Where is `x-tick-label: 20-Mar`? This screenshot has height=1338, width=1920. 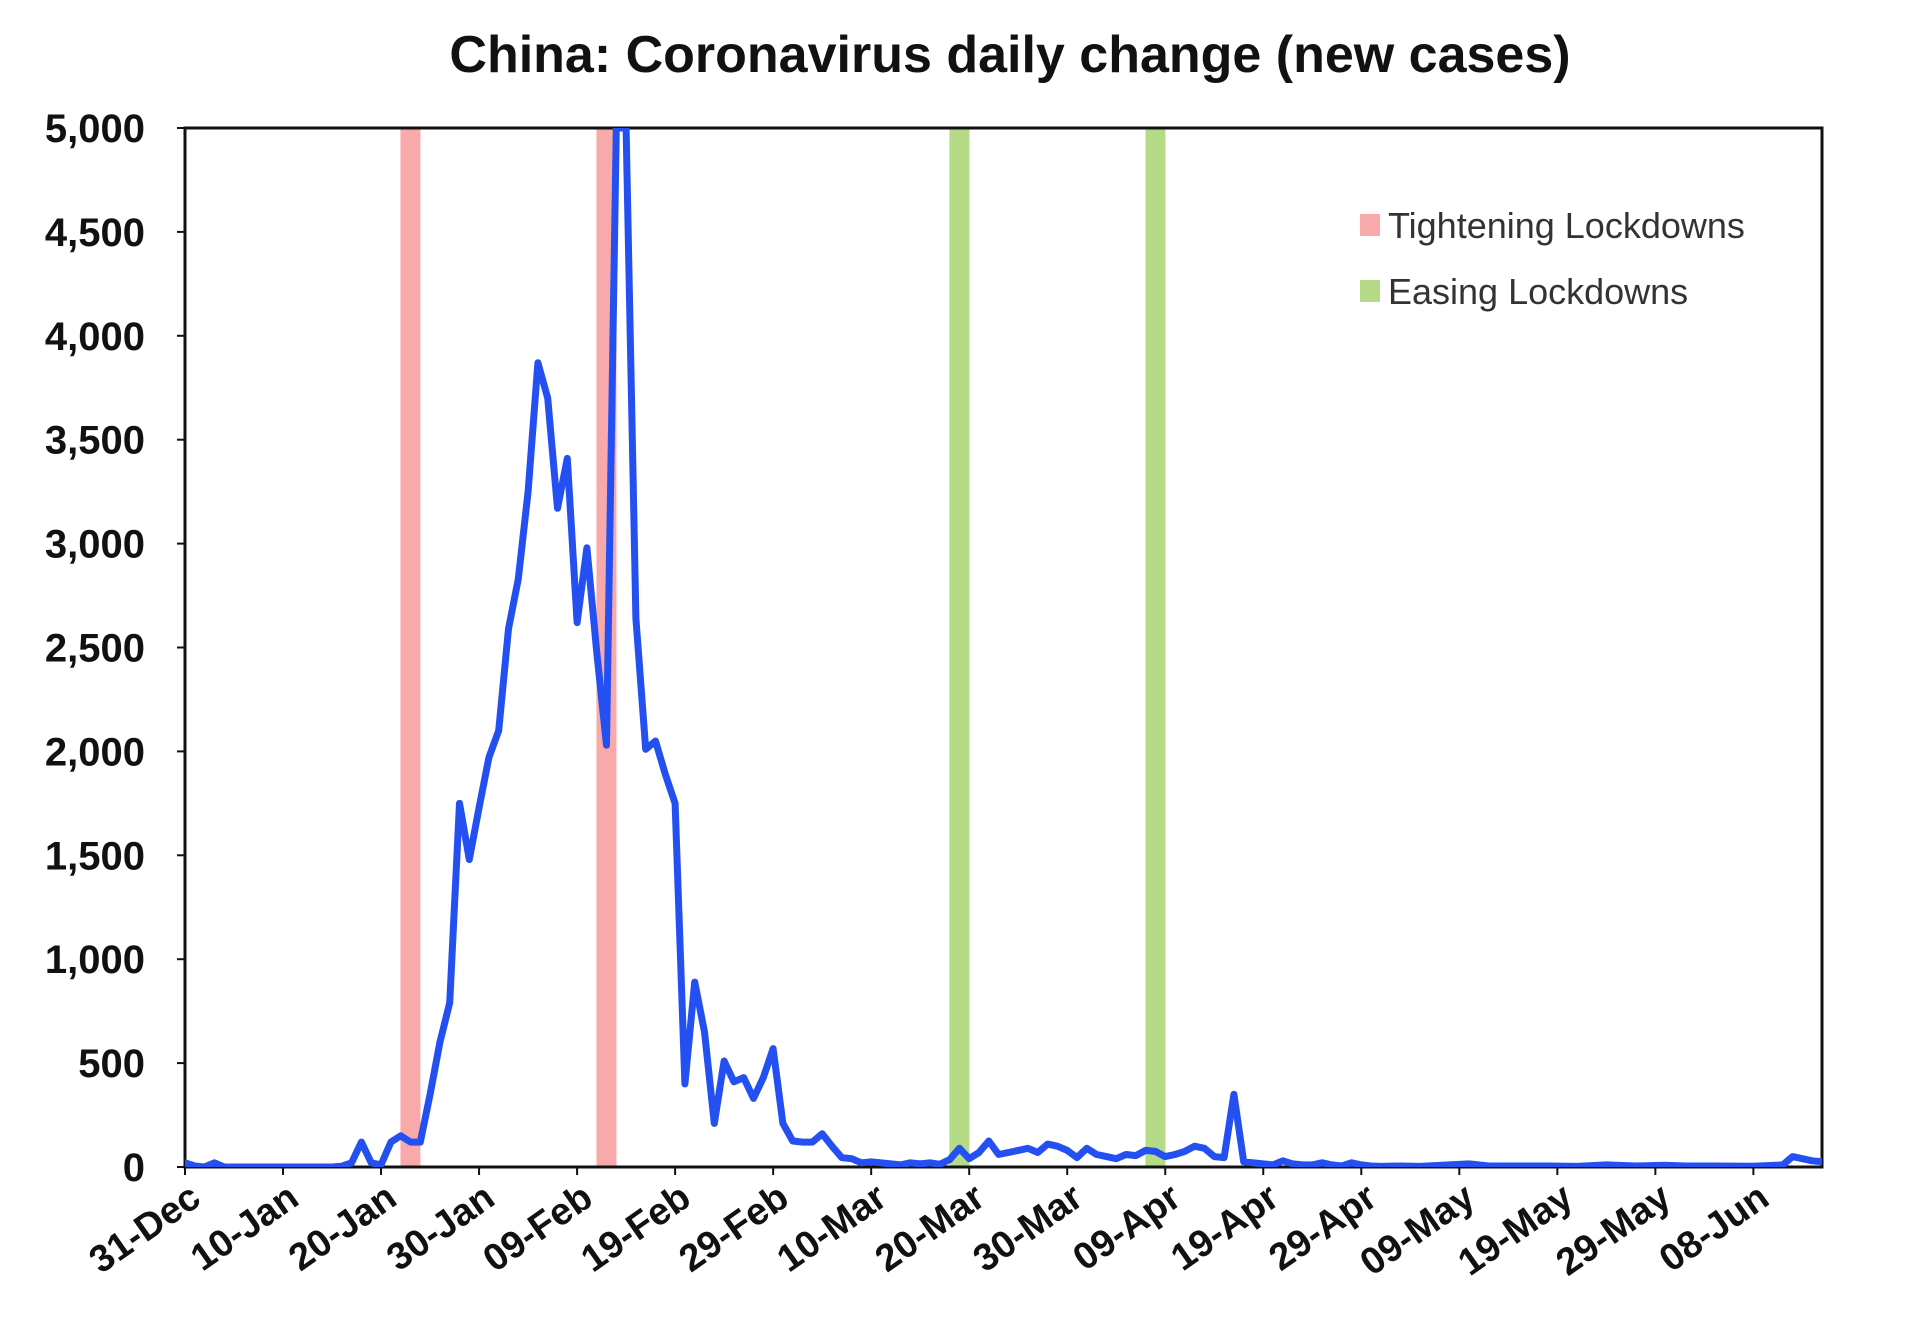
x-tick-label: 20-Mar is located at coordinates (930, 1228).